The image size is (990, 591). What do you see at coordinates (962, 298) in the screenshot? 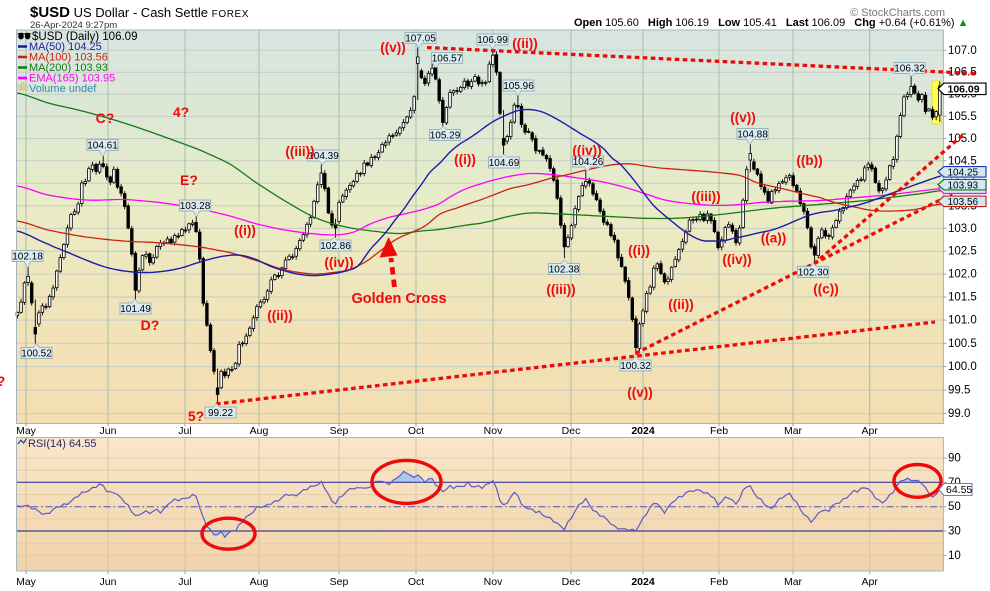
I see `svg-text: 101.5` at bounding box center [962, 298].